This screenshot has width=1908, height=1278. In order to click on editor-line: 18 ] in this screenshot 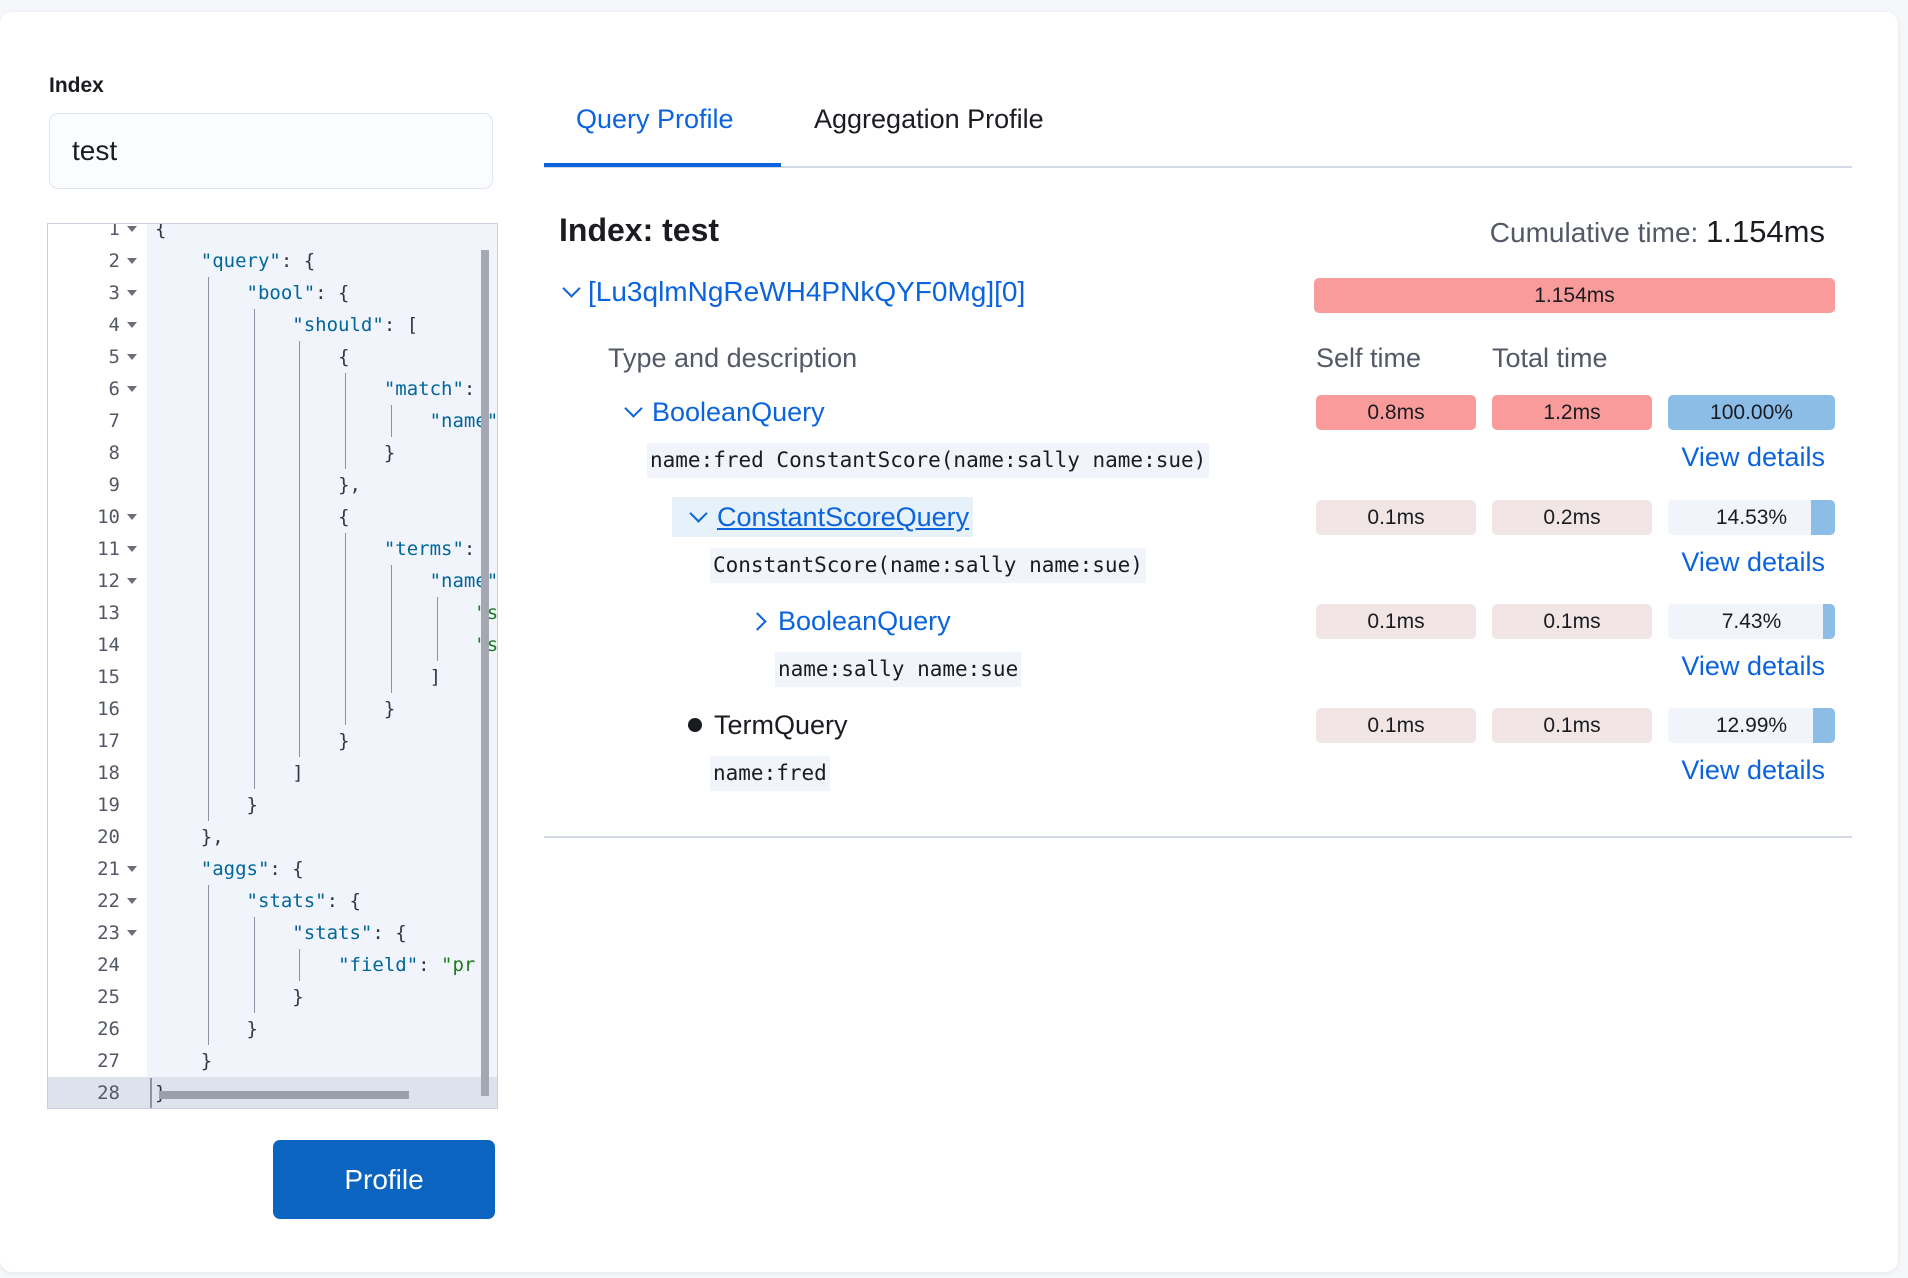, I will do `click(272, 773)`.